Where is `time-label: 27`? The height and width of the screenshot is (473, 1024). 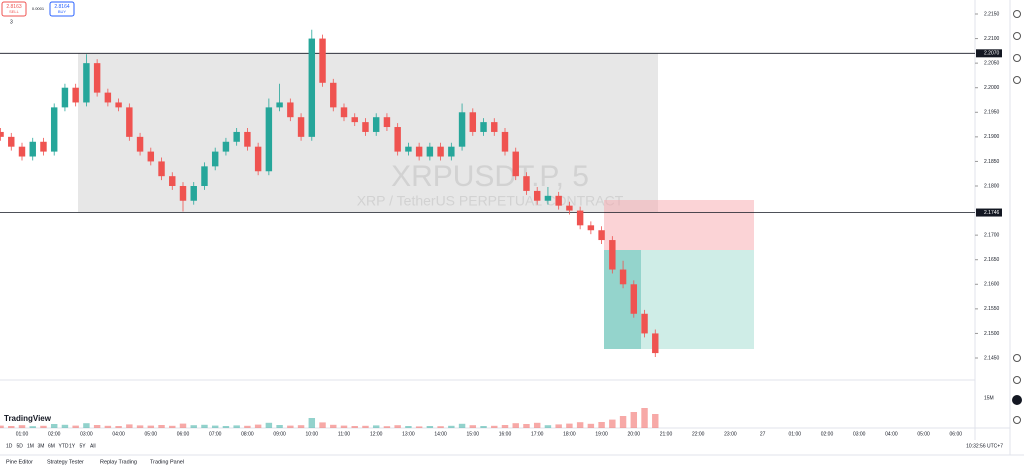
time-label: 27 is located at coordinates (763, 434).